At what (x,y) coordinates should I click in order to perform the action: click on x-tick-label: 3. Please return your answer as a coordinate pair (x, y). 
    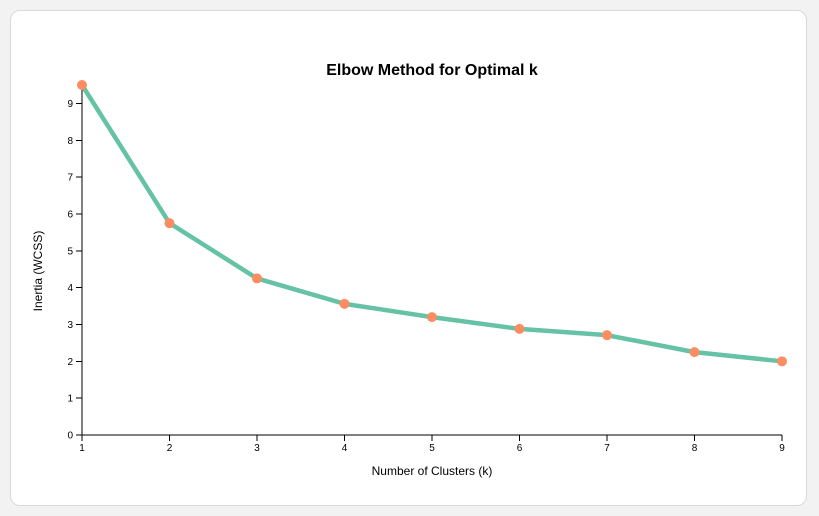
    Looking at the image, I should click on (257, 448).